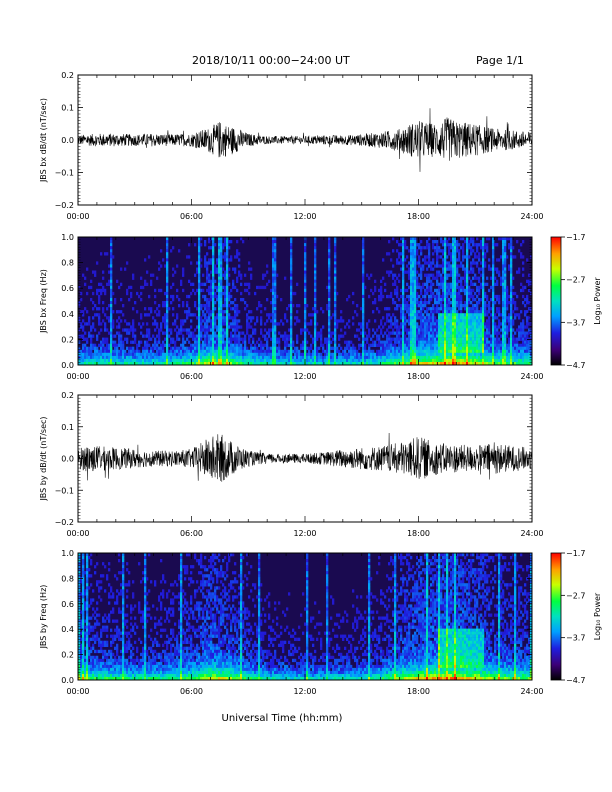 The image size is (612, 792). I want to click on page-number: Page 1/1, so click(500, 60).